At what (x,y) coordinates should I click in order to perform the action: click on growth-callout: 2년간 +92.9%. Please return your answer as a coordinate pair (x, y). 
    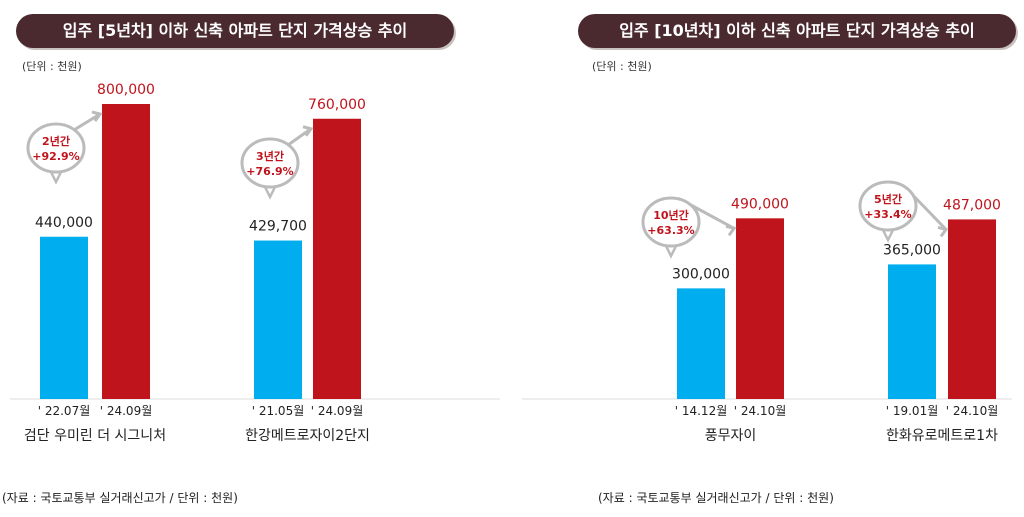
    Looking at the image, I should click on (64, 147).